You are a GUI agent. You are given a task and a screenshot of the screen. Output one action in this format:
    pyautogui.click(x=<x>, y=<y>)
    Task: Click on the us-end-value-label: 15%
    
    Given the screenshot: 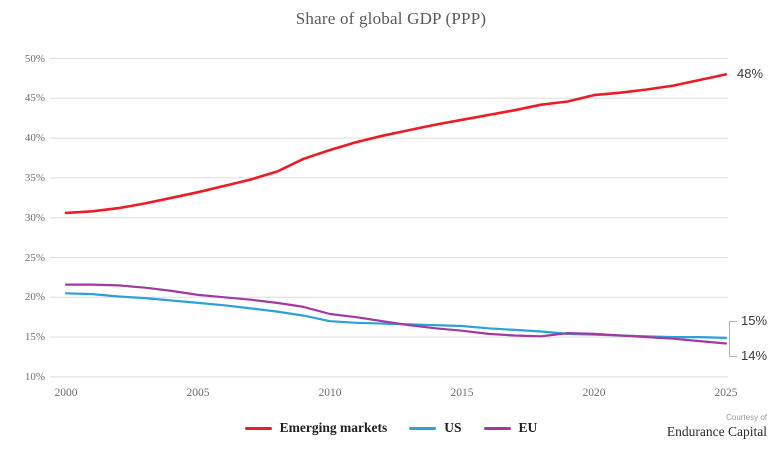 What is the action you would take?
    pyautogui.click(x=754, y=320)
    